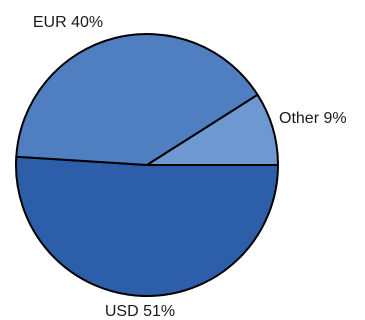 The image size is (365, 320). I want to click on pie-label-eur: EUR 40%, so click(68, 22).